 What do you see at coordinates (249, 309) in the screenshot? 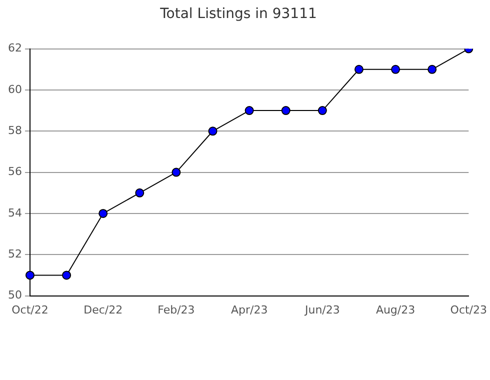
I see `x-tick-label: Apr/23` at bounding box center [249, 309].